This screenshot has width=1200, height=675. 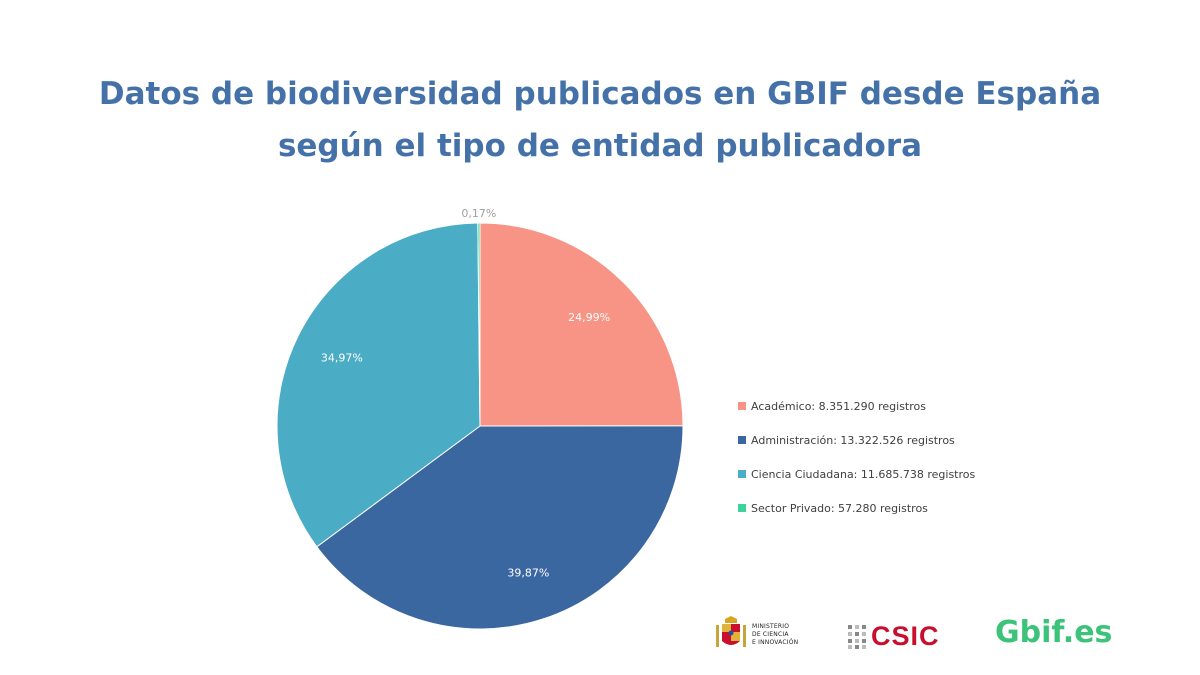 I want to click on ministerio-logo: MINISTERIO DE CIENCIA E INNOVACIÓN, so click(x=756, y=635).